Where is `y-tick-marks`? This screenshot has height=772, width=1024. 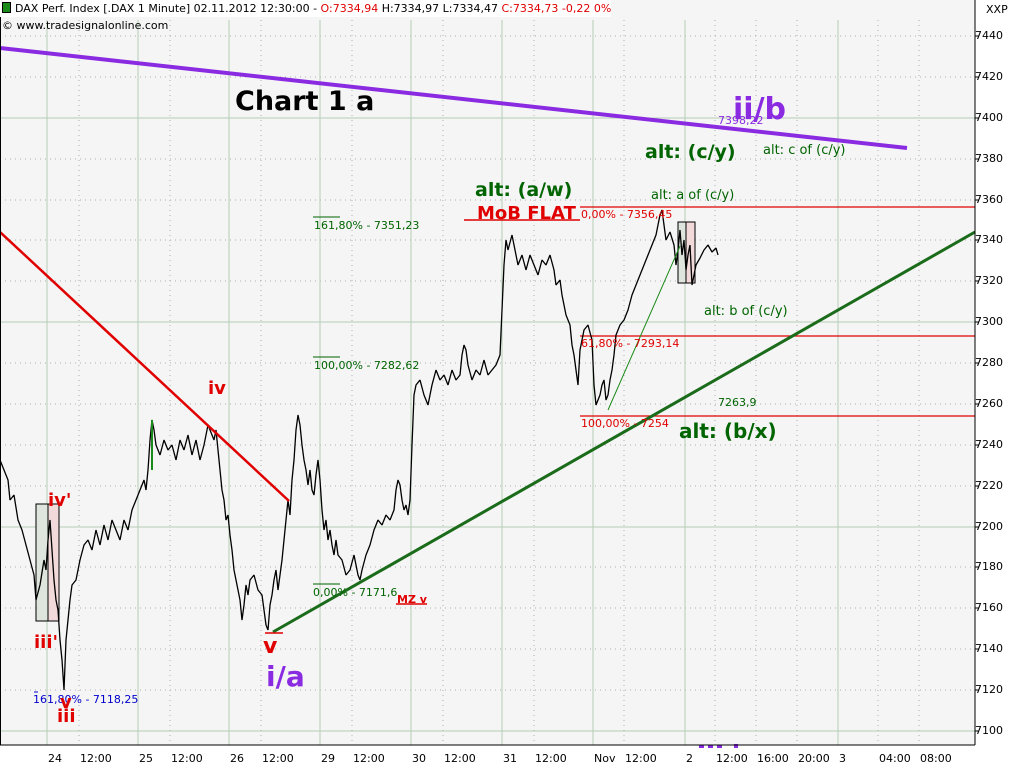 y-tick-marks is located at coordinates (977, 383).